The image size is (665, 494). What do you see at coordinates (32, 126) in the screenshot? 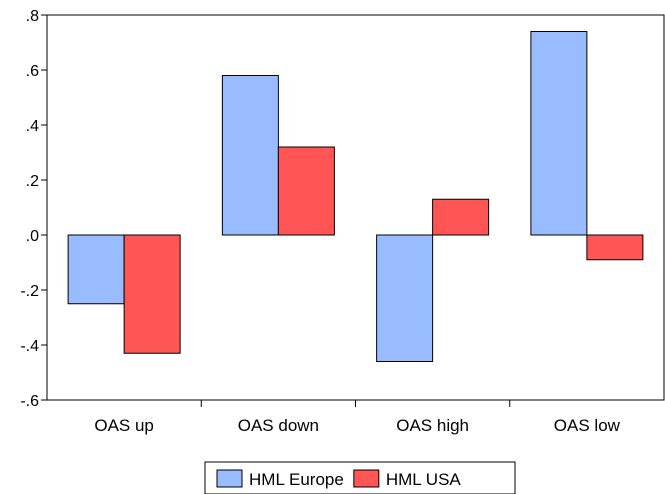
I see `y-tick-label: .4` at bounding box center [32, 126].